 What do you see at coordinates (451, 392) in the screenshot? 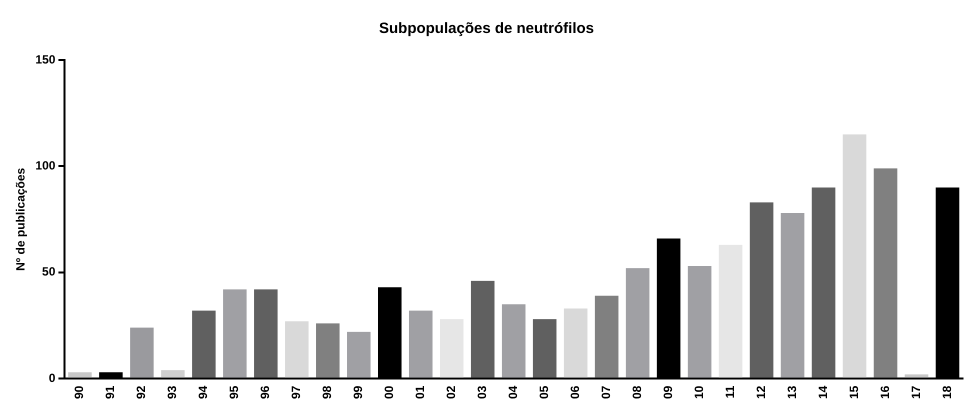
I see `x-tick-label: 02` at bounding box center [451, 392].